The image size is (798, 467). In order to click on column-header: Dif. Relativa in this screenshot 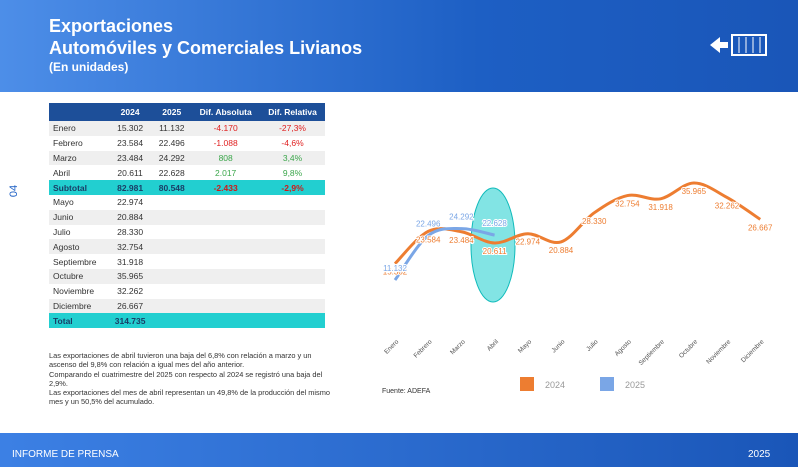, I will do `click(292, 112)`.